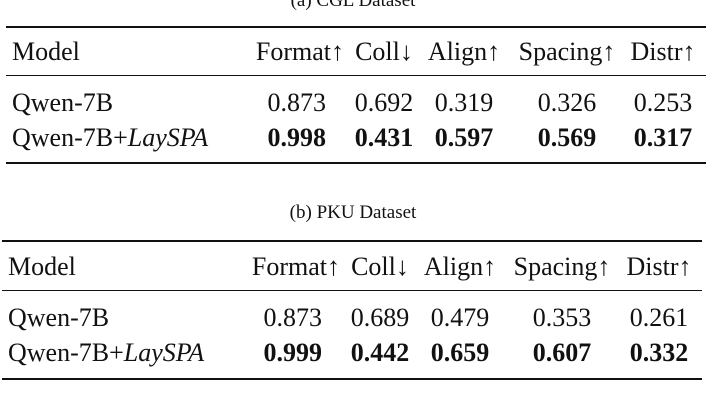 The width and height of the screenshot is (706, 408). Describe the element at coordinates (380, 266) in the screenshot. I see `table-b-header-coll: Coll↓` at that location.